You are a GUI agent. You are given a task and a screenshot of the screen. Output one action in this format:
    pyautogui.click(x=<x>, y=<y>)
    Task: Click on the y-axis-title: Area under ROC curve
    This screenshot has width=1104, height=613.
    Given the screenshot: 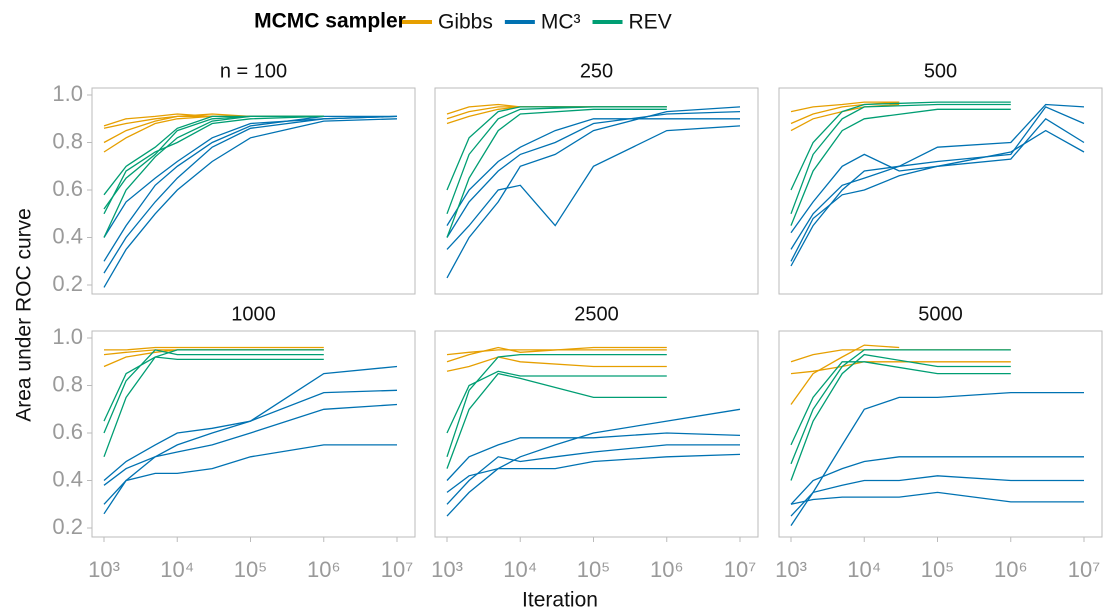 What is the action you would take?
    pyautogui.click(x=24, y=315)
    